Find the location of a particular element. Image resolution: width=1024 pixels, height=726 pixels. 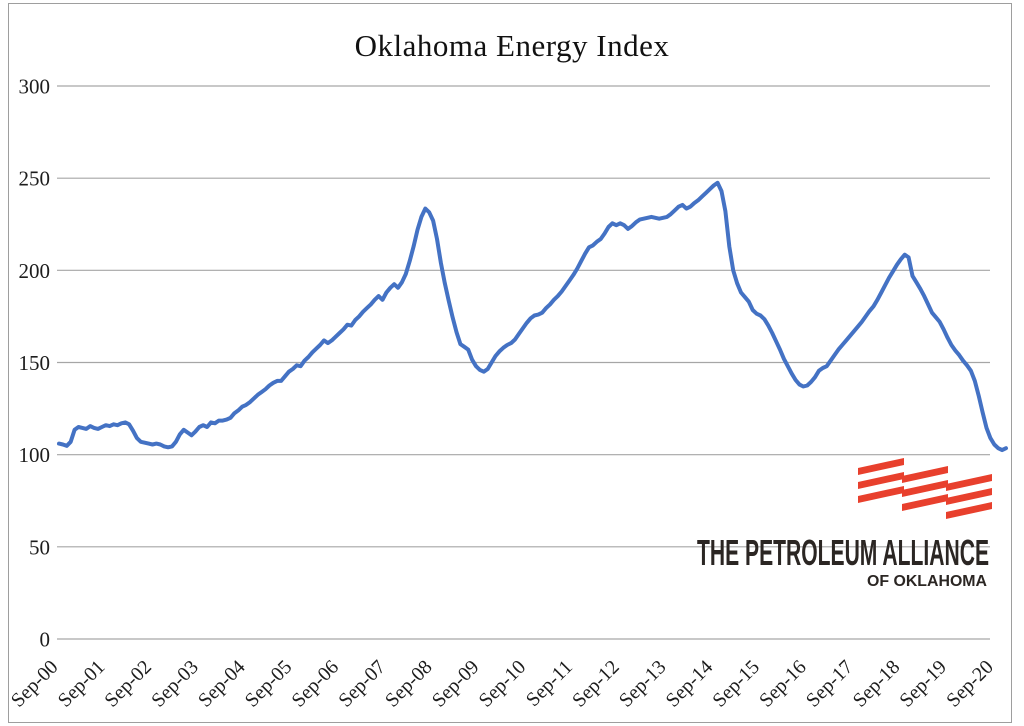

x-tick-label-Sep-09: Sep-09 is located at coordinates (456, 684).